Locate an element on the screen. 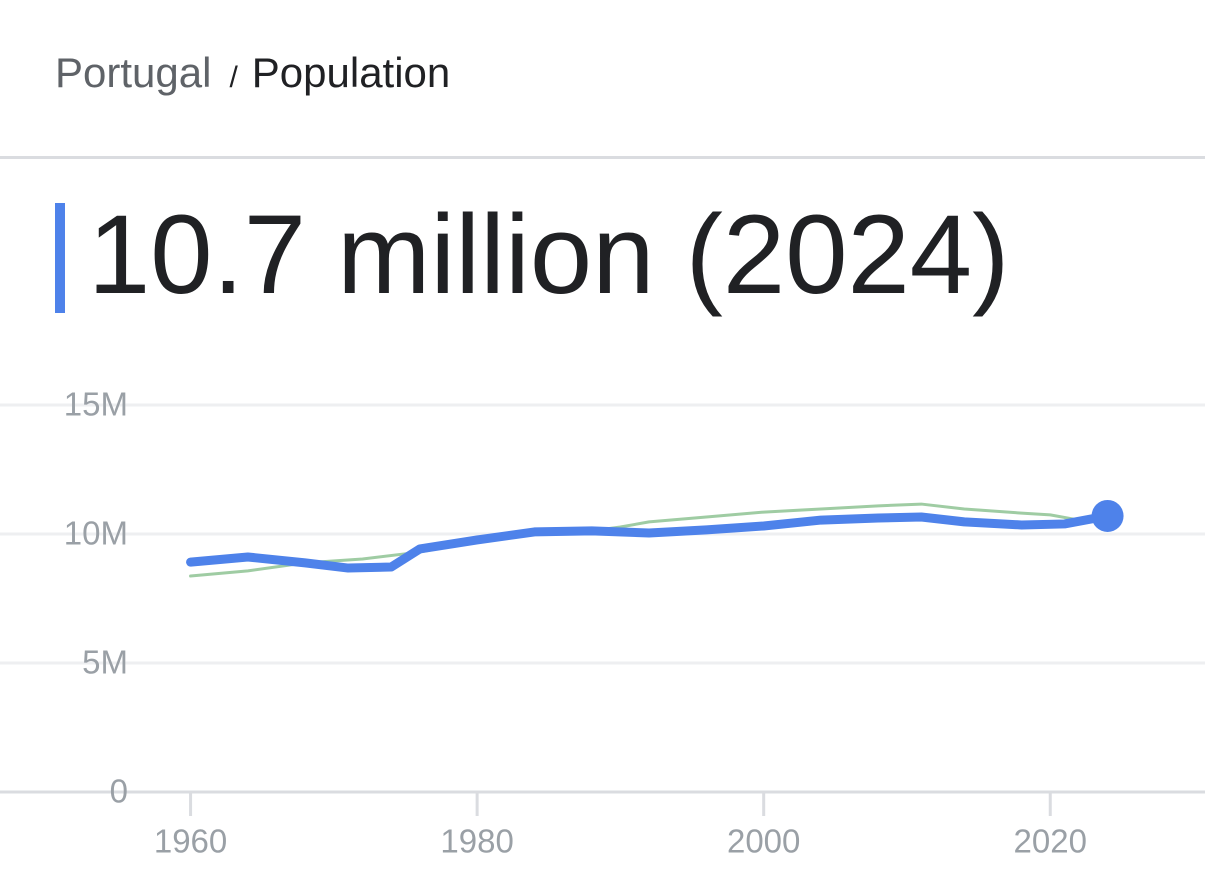 This screenshot has width=1205, height=884. y-tick-label: 5M is located at coordinates (105, 662).